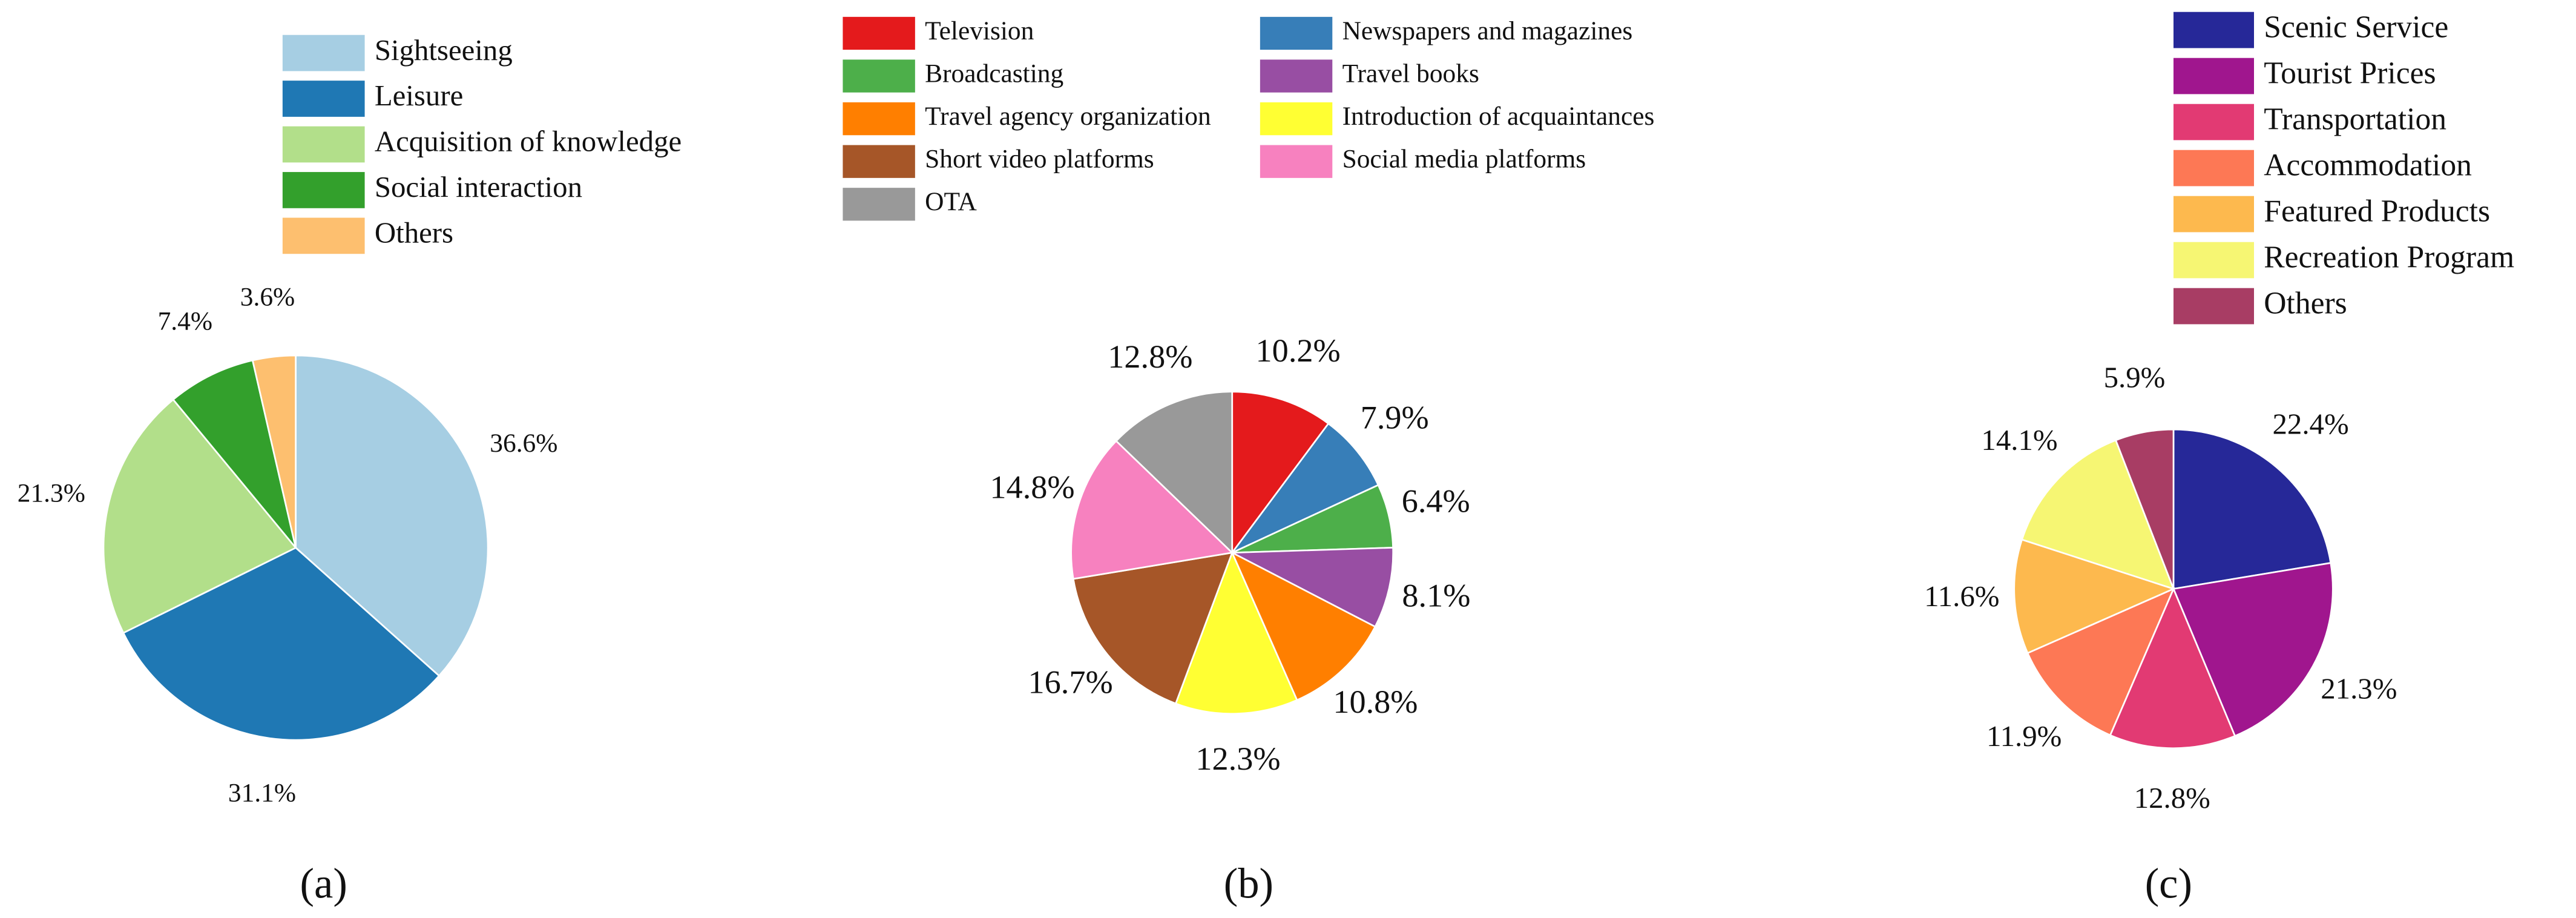 This screenshot has height=918, width=2576. What do you see at coordinates (1068, 116) in the screenshot?
I see `legend-label: Travel agency organization` at bounding box center [1068, 116].